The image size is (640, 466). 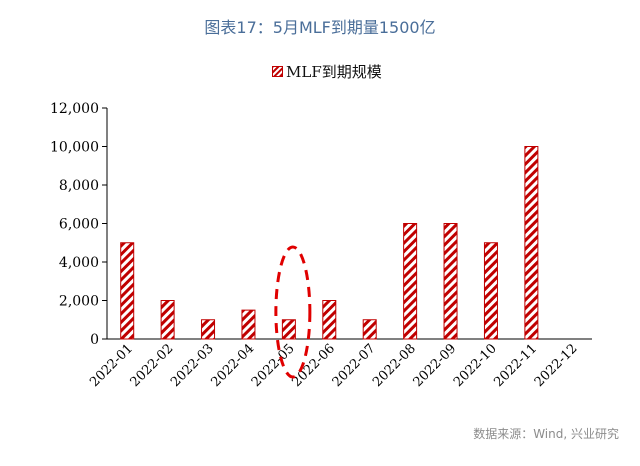 I want to click on x-tick-label: 2022-01, so click(x=111, y=365).